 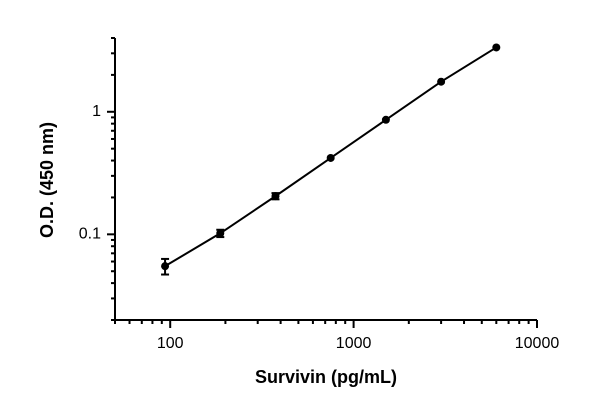 I want to click on x-tick-label: 1000, so click(x=354, y=343).